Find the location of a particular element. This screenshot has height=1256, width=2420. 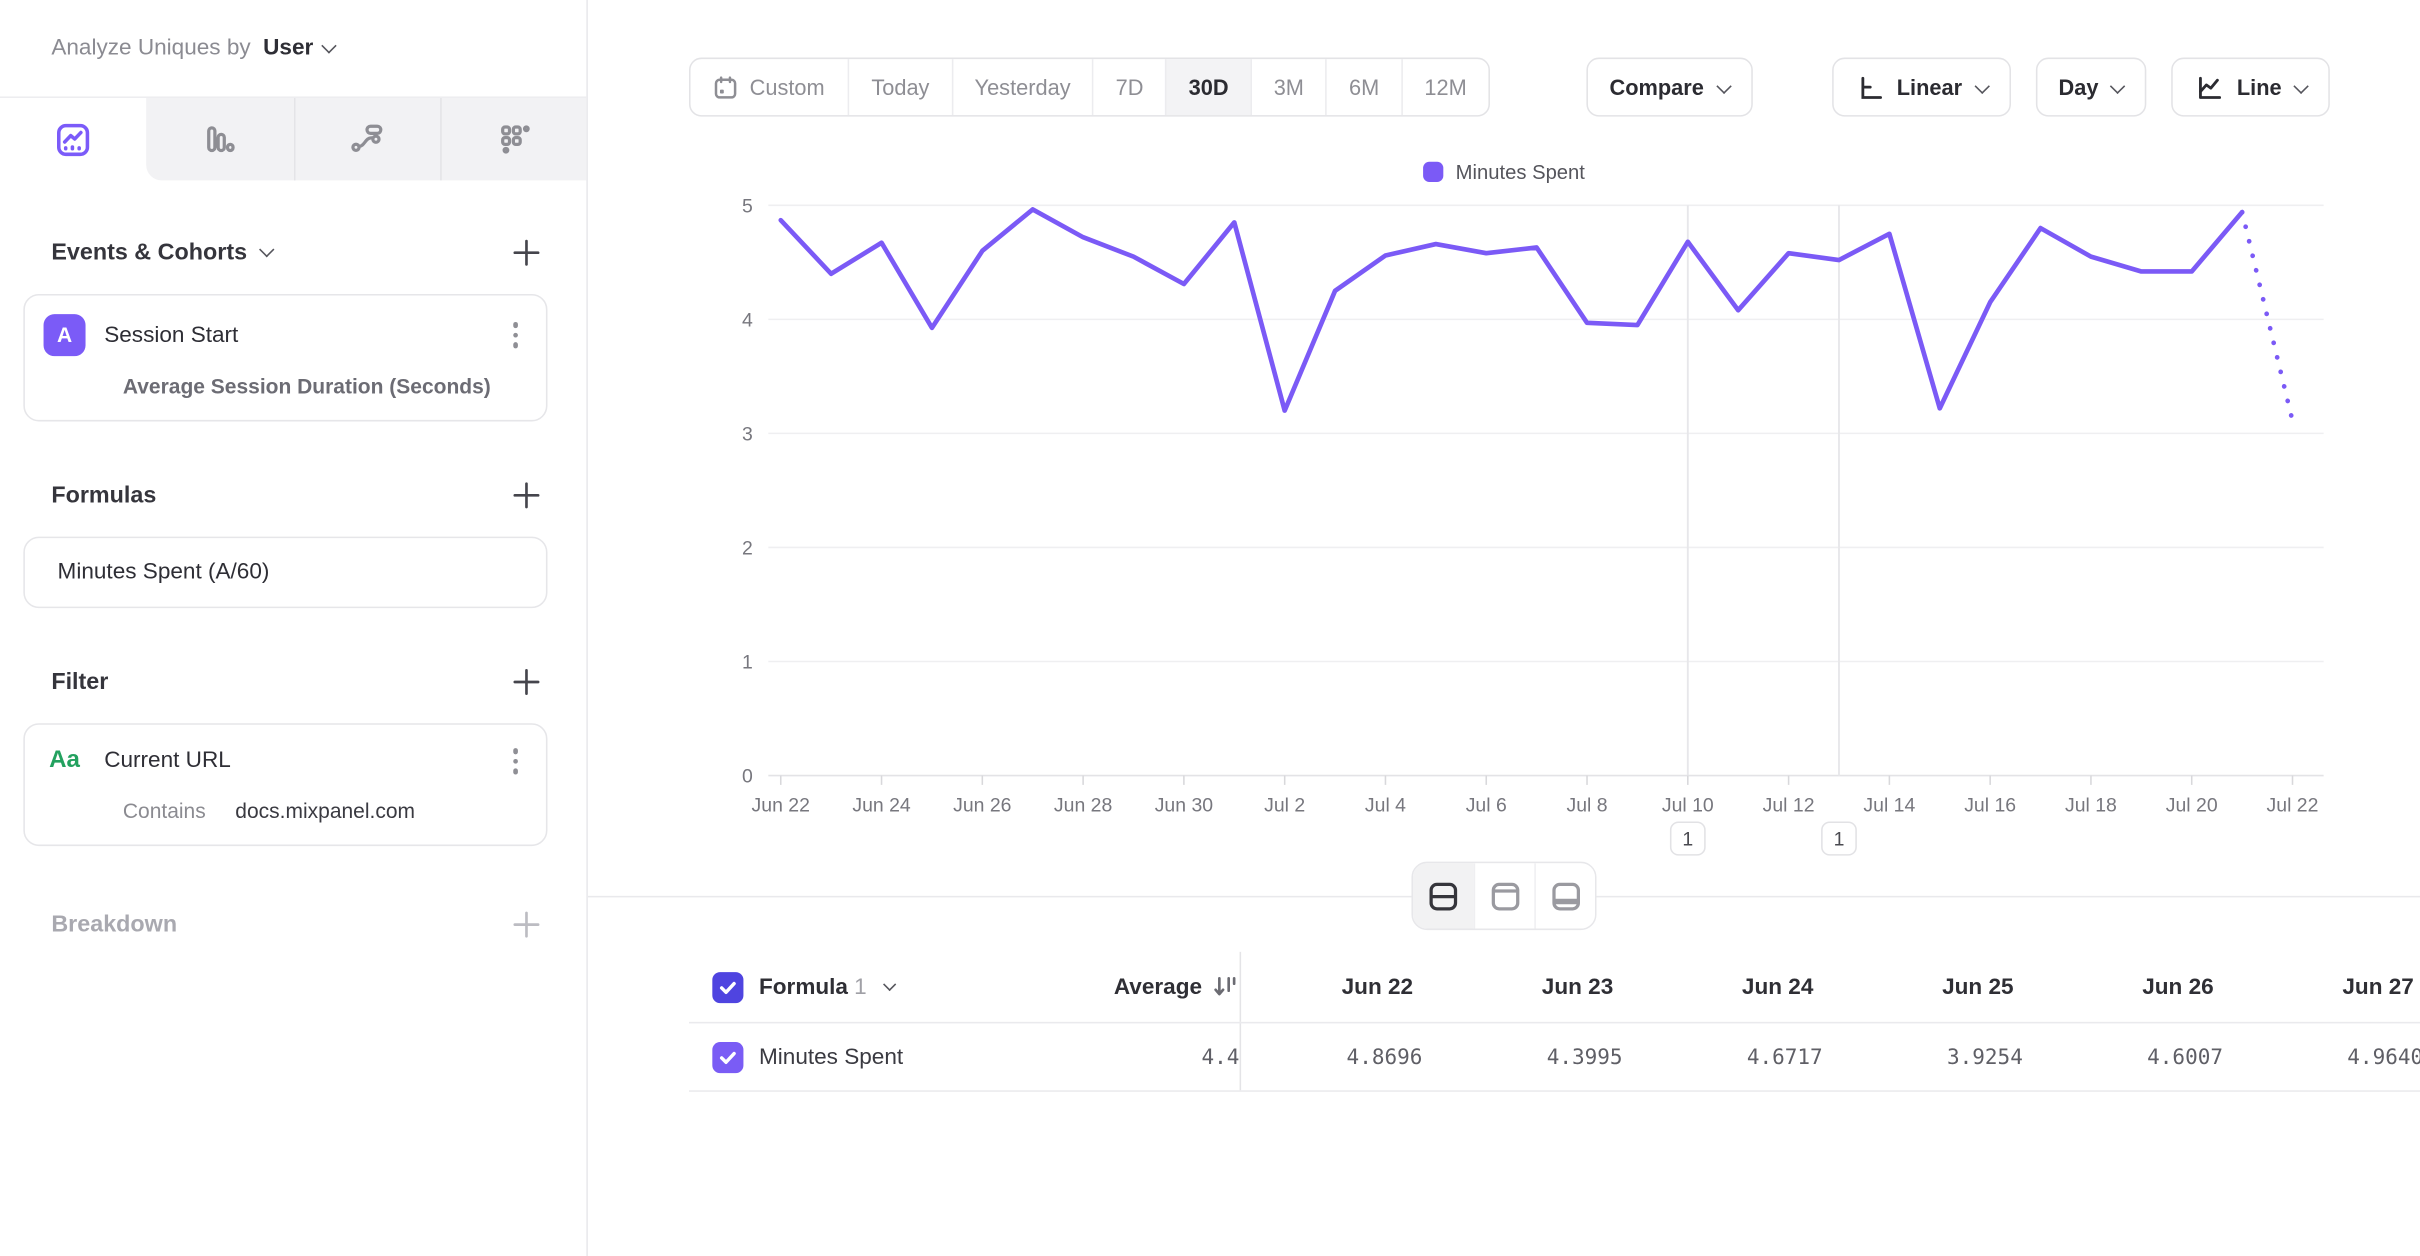

date-range-segmented-control: Custom Today Yesterday 7D 30D 3M 6M 12M is located at coordinates (1089, 87).